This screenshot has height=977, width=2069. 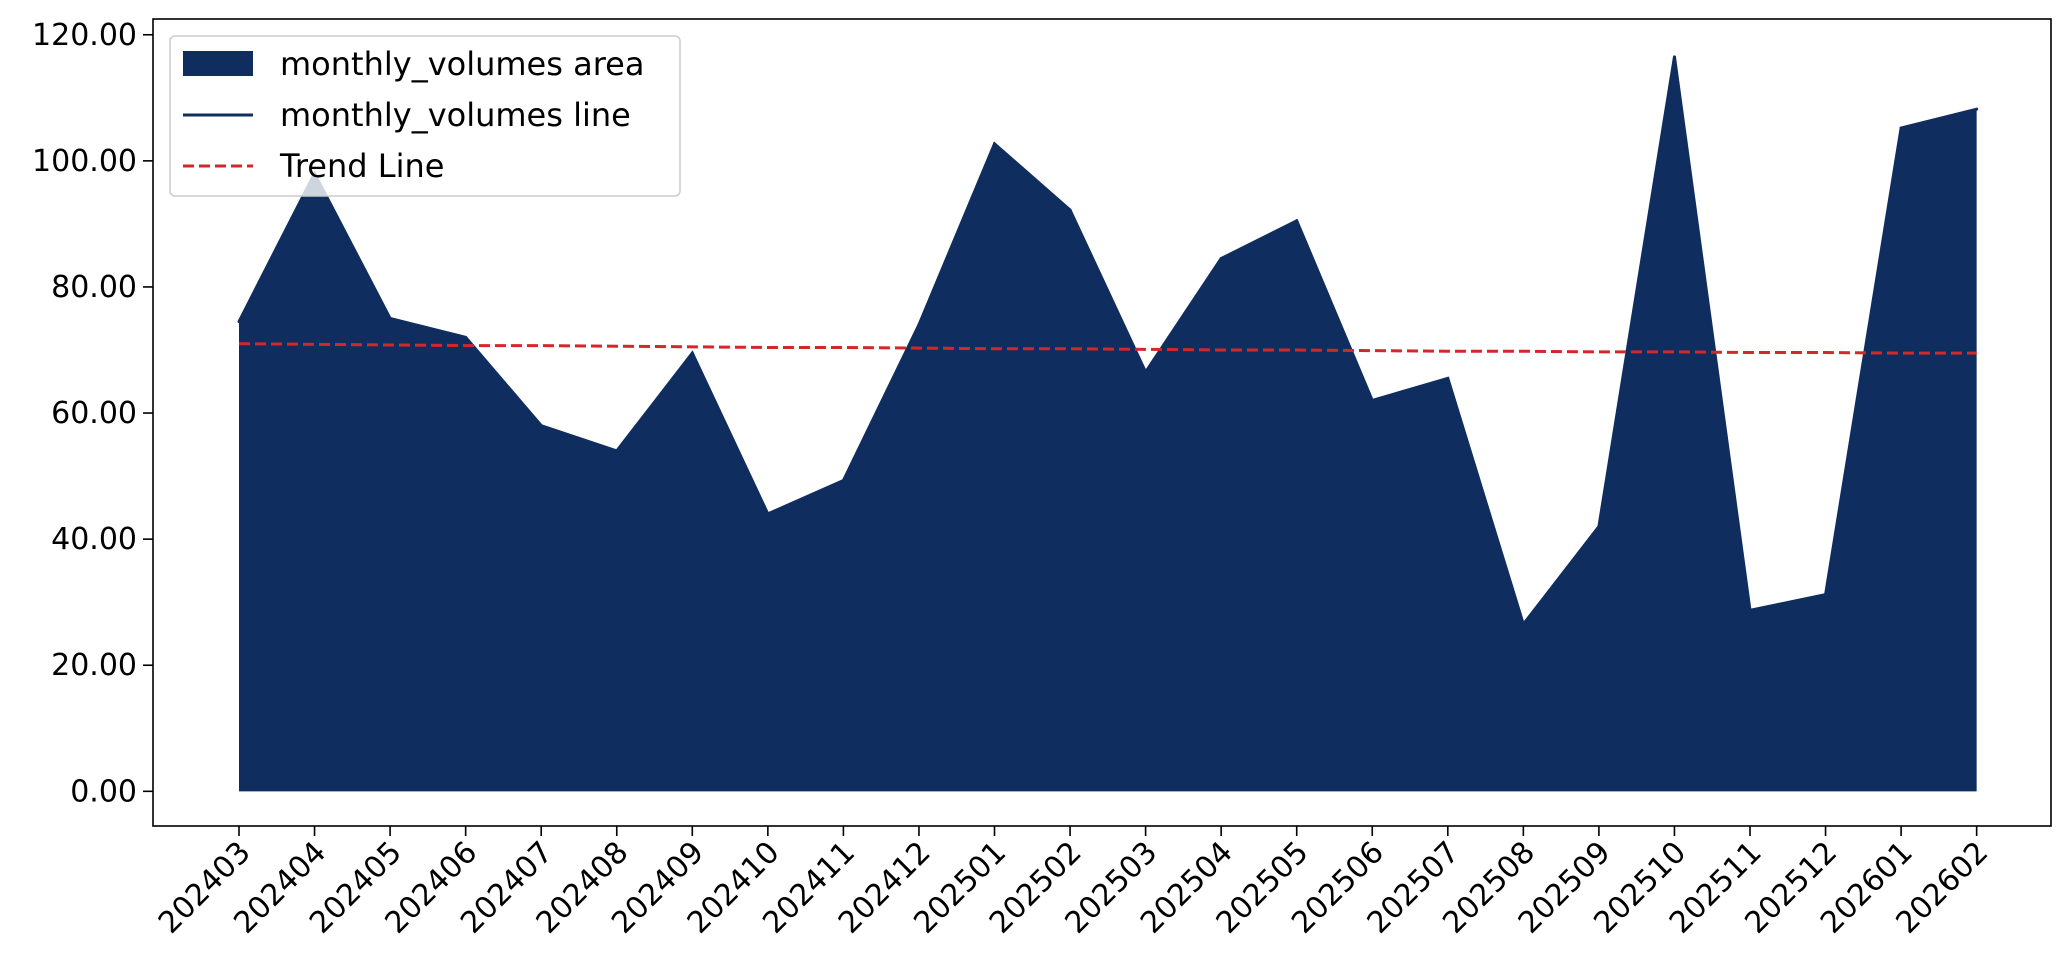 What do you see at coordinates (84, 35) in the screenshot?
I see `y-tick-label-6: 120.00` at bounding box center [84, 35].